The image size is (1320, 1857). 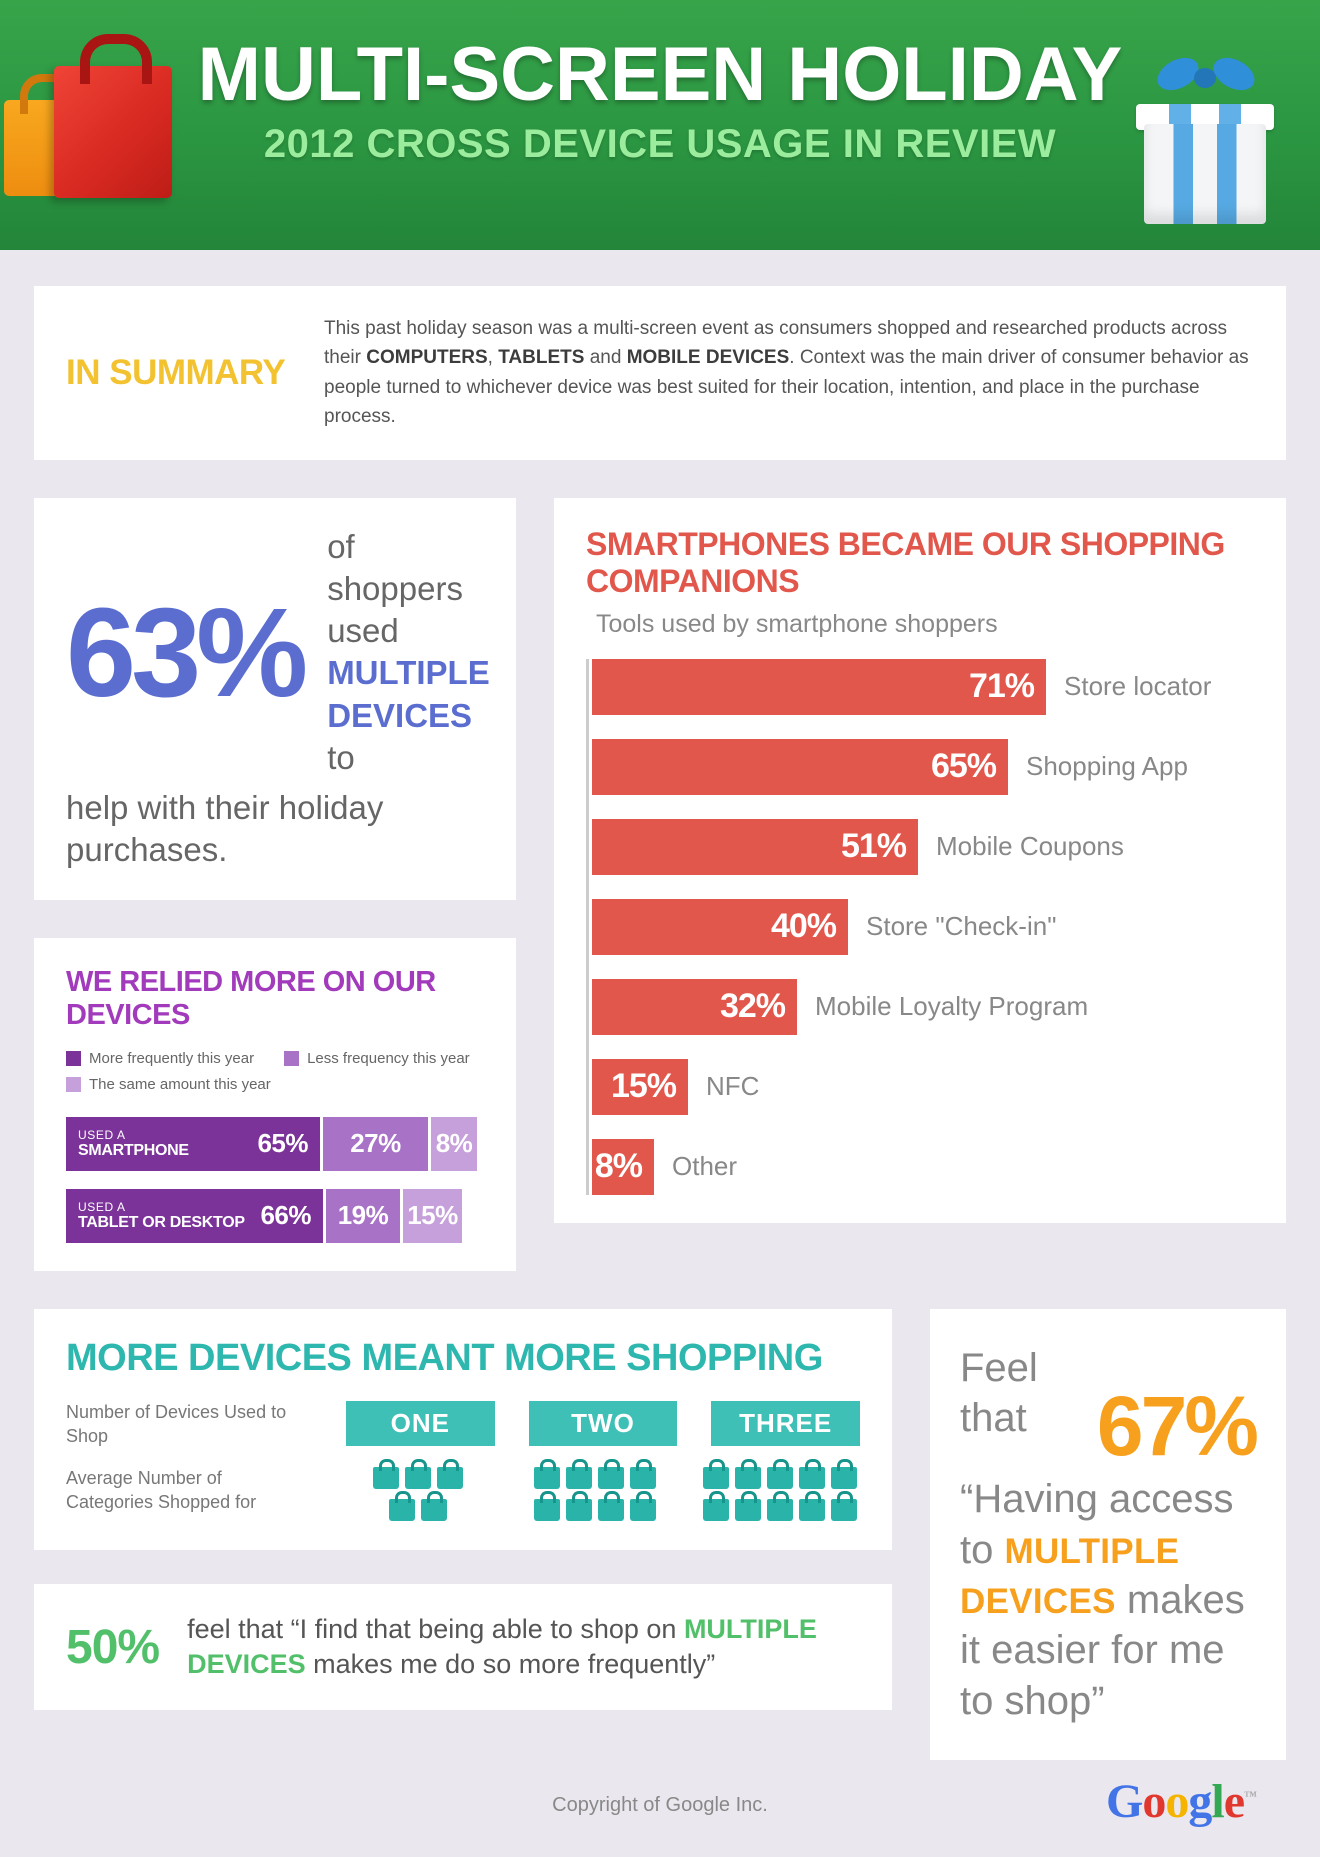 I want to click on stat-50-percent: 50%, so click(x=113, y=1647).